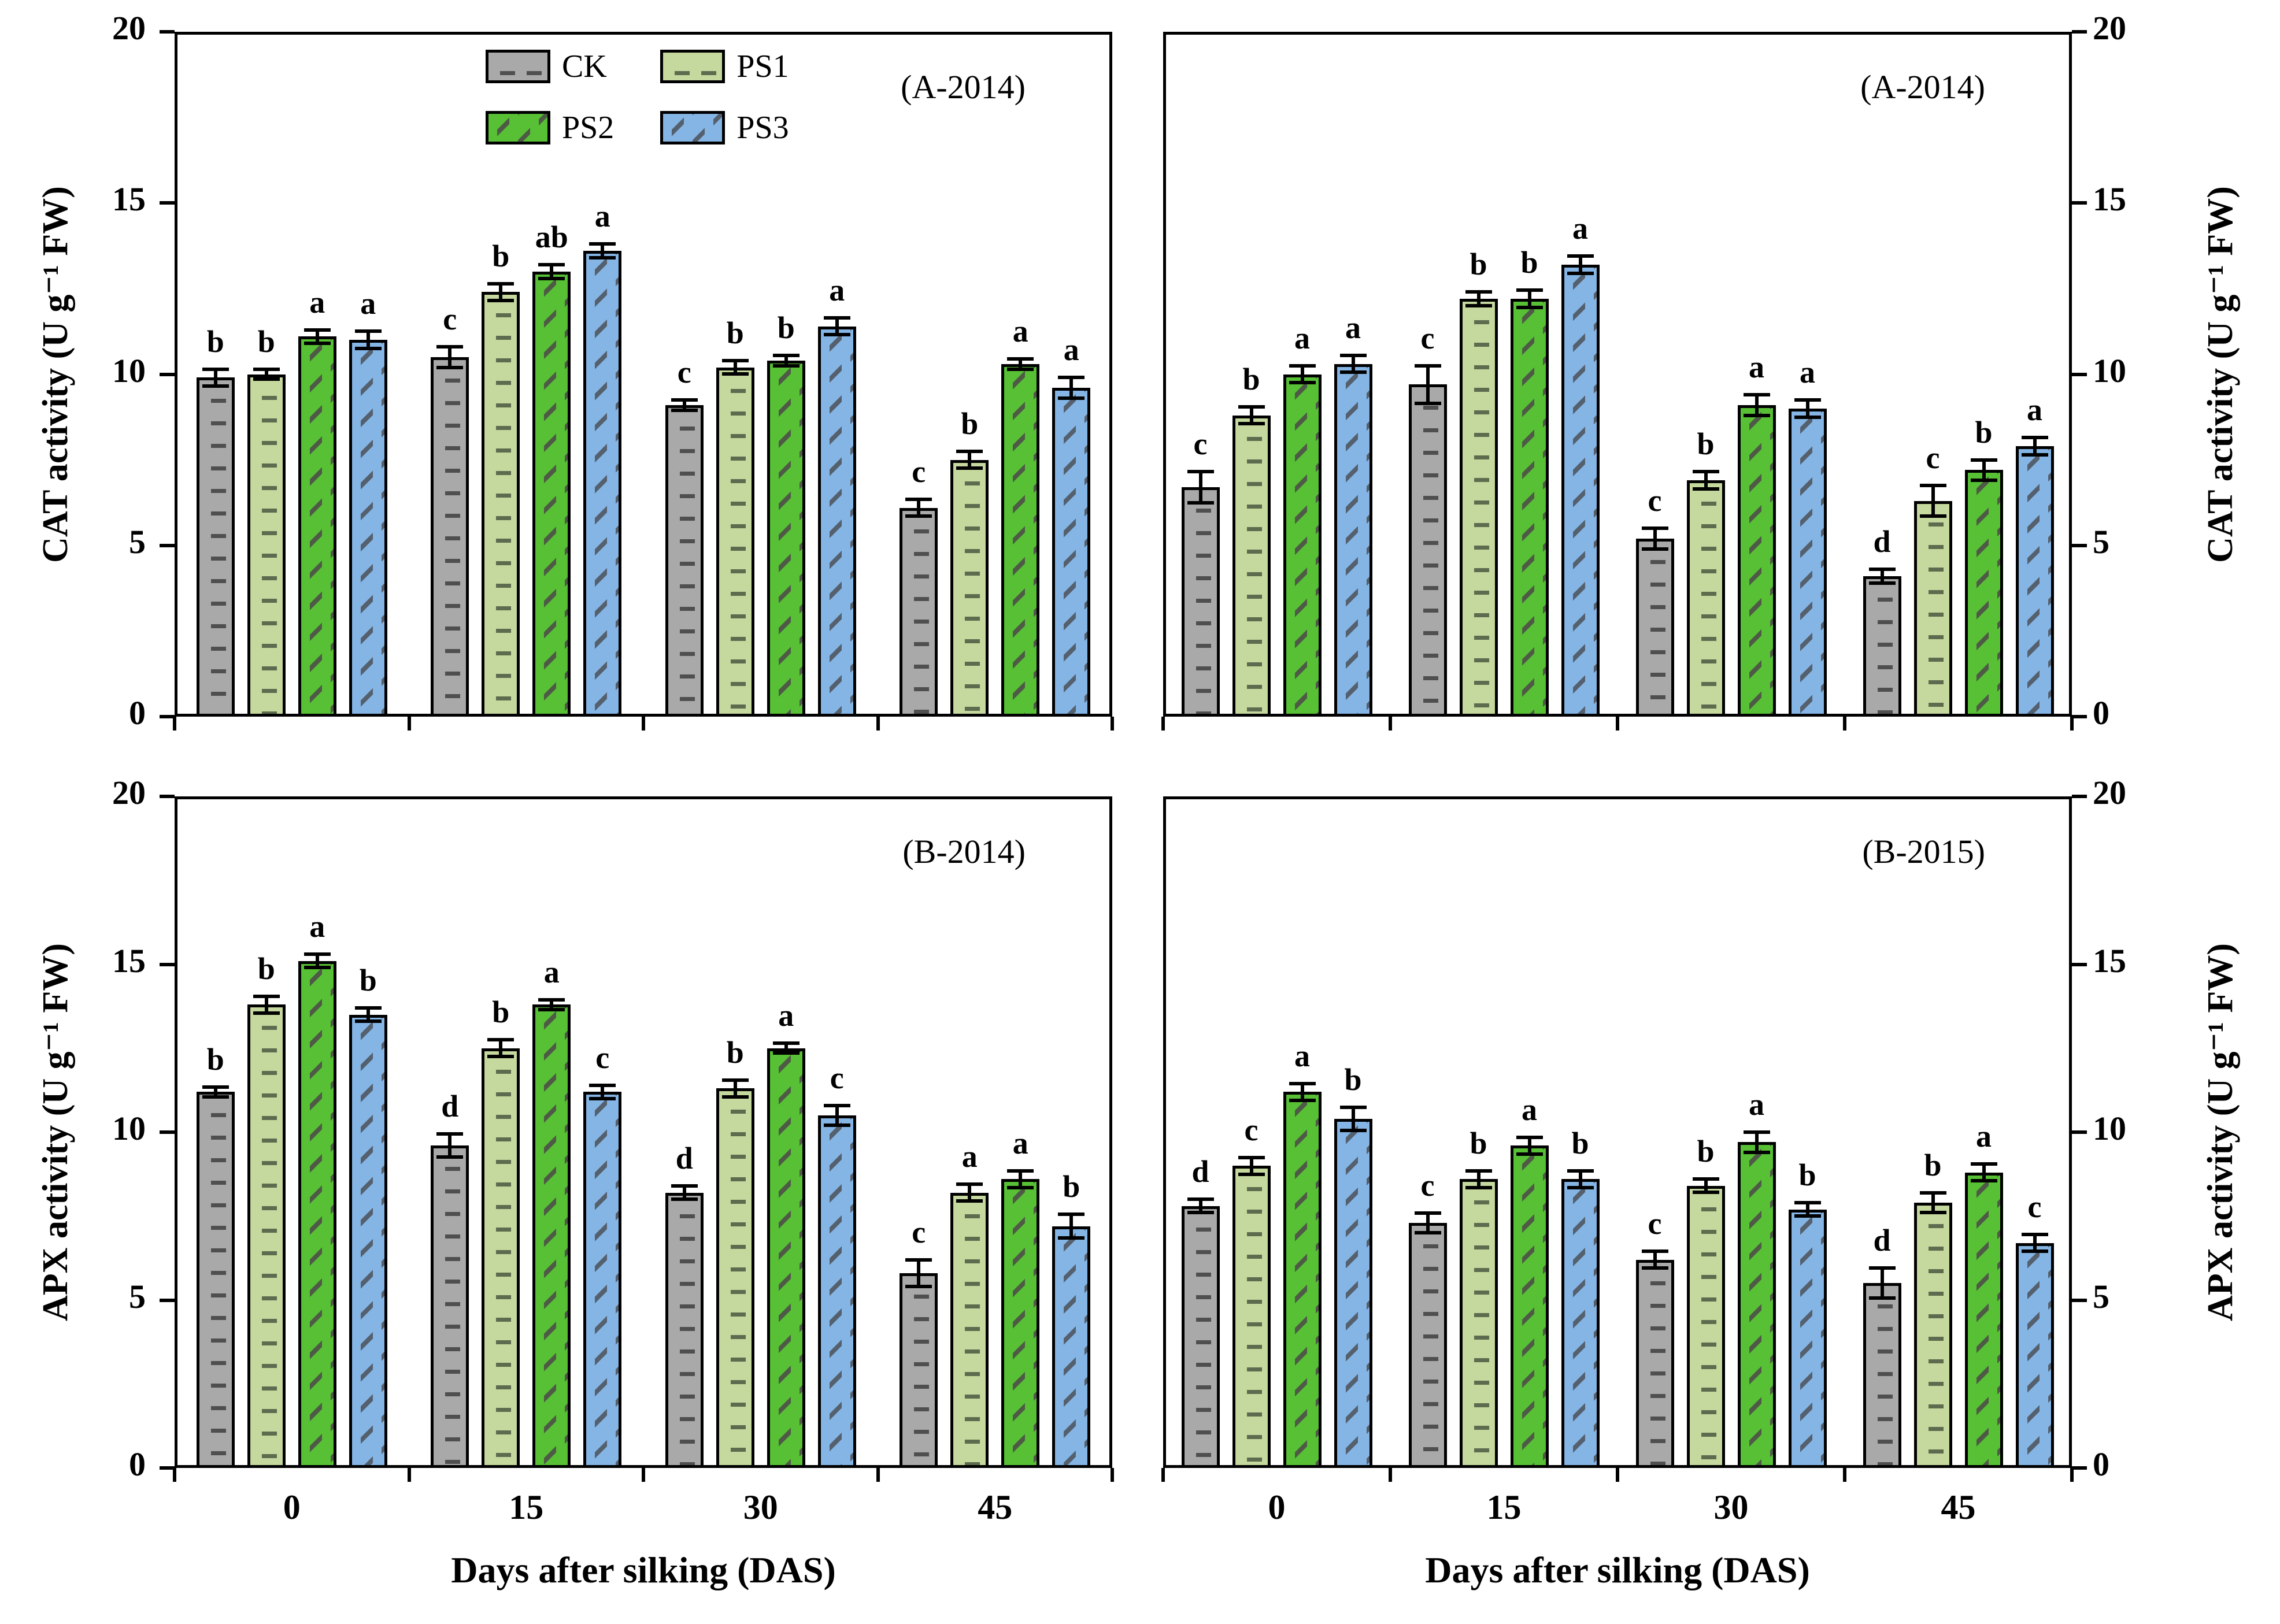 This screenshot has width=2280, height=1624. I want to click on legend: CK PS1 PS2 PS3, so click(637, 97).